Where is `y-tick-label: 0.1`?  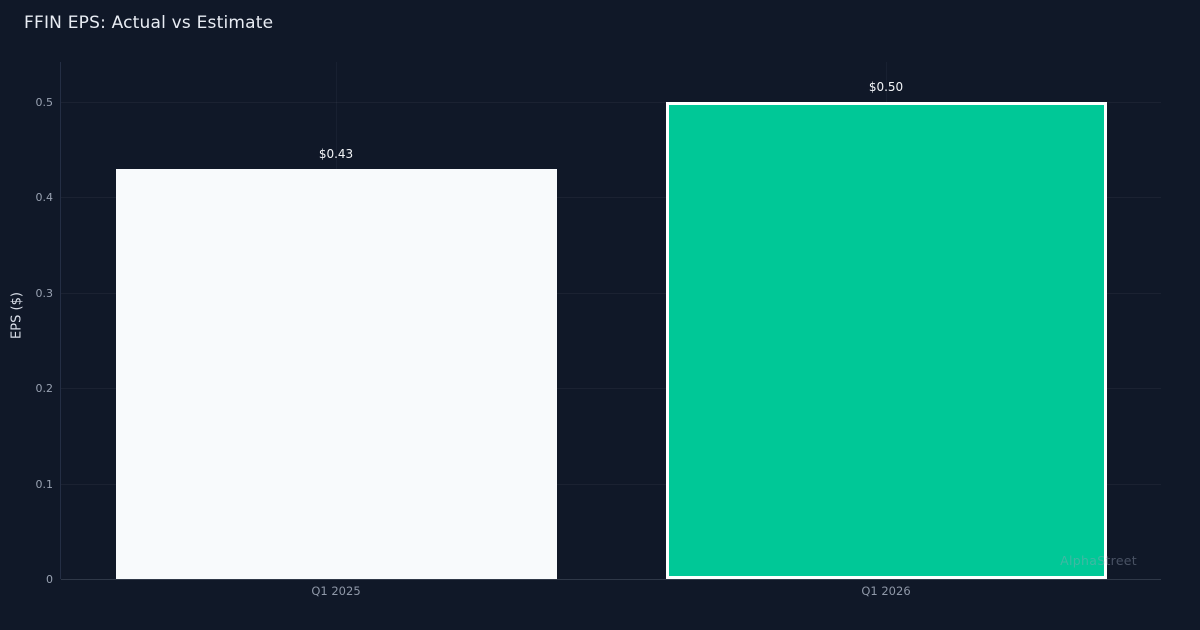
y-tick-label: 0.1 is located at coordinates (44, 484).